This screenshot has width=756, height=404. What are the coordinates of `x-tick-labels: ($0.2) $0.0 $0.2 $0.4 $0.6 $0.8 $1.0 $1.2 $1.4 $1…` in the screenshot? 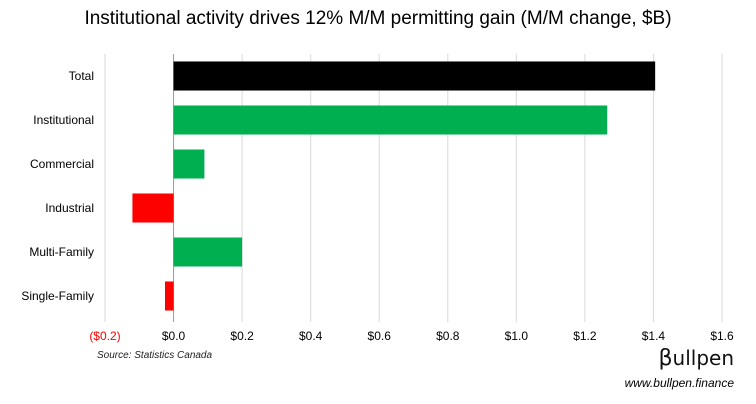 It's located at (411, 336).